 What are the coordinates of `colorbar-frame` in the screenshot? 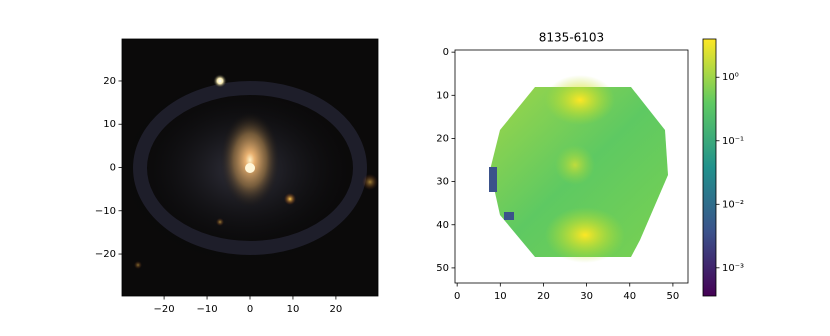 It's located at (709, 167).